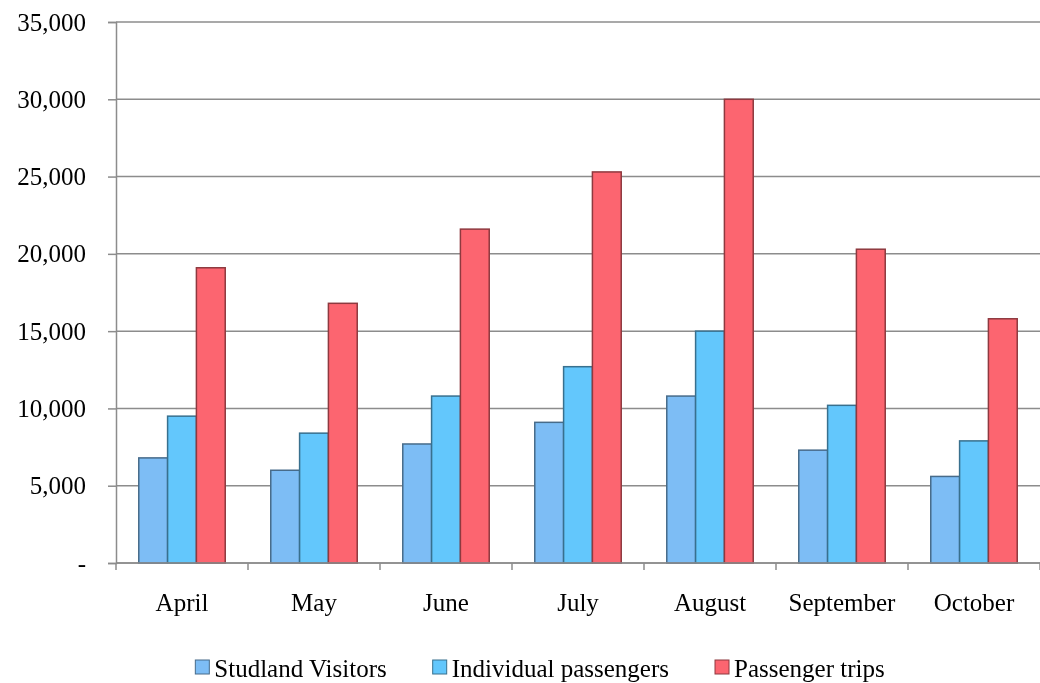 The image size is (1040, 683). Describe the element at coordinates (842, 602) in the screenshot. I see `x-tick-label: September` at that location.